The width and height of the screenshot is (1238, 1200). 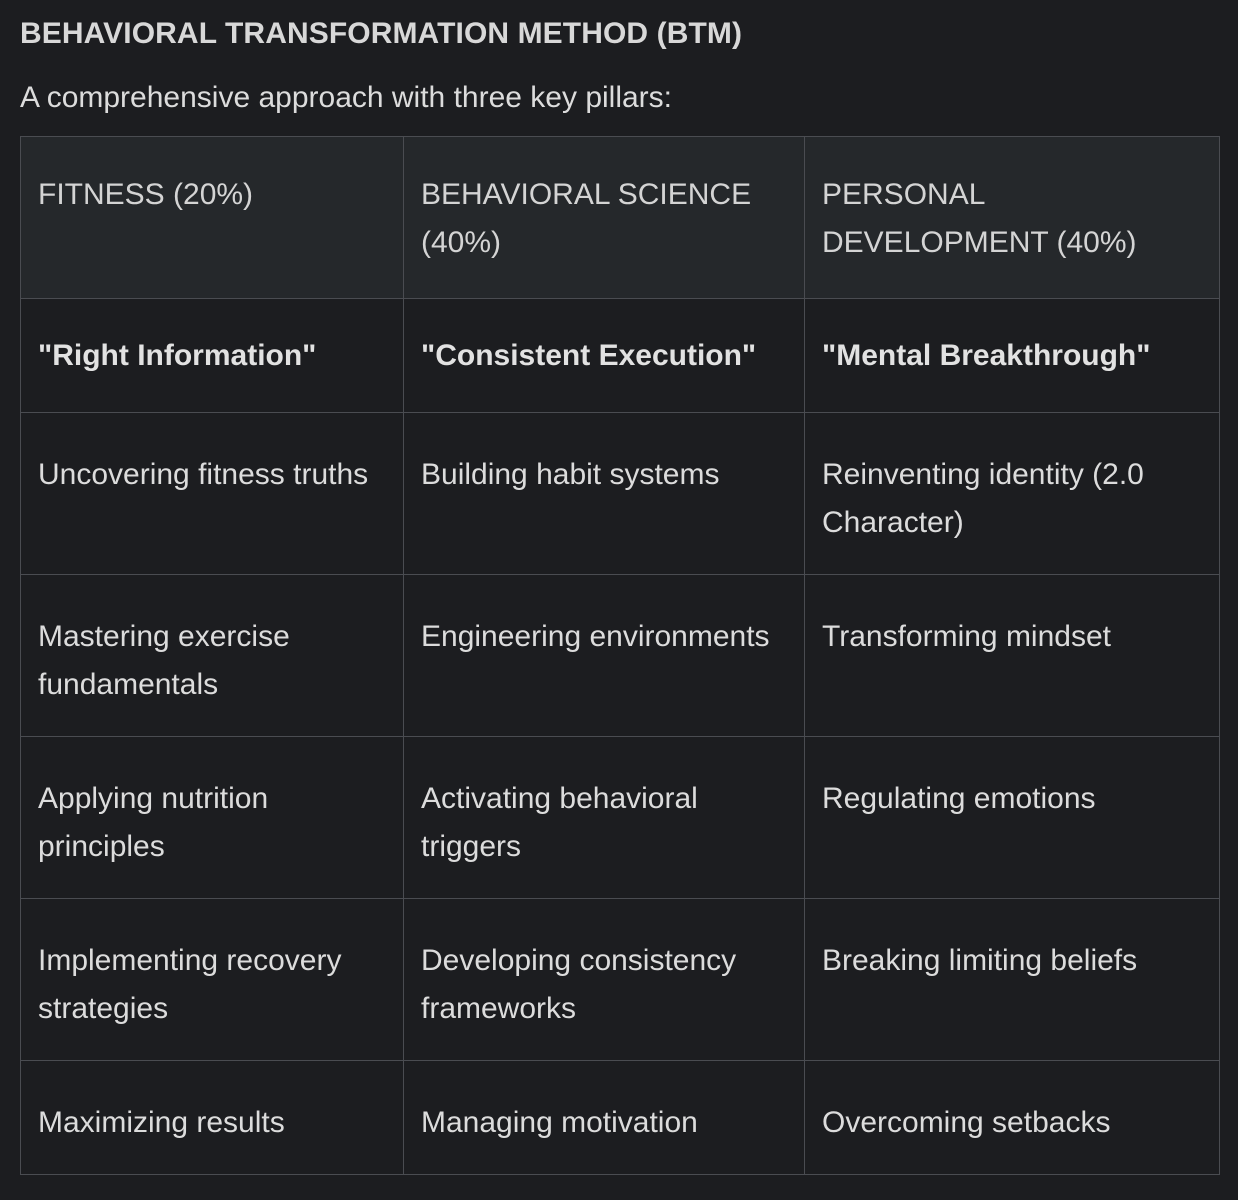 I want to click on header-personal-development: PERSONAL DEVELOPMENT (40%), so click(x=1012, y=217).